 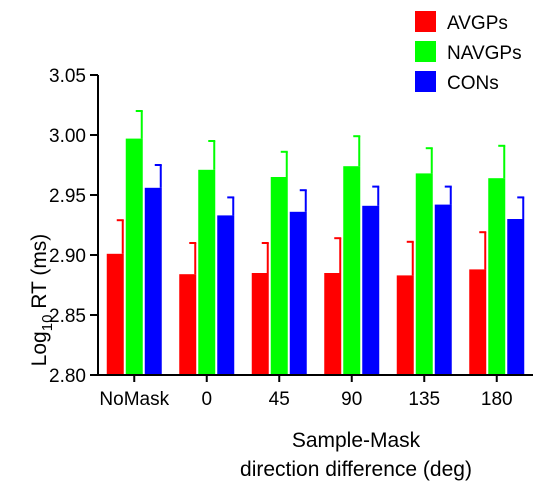 What do you see at coordinates (47, 323) in the screenshot?
I see `y-axis-title-subscript: 10` at bounding box center [47, 323].